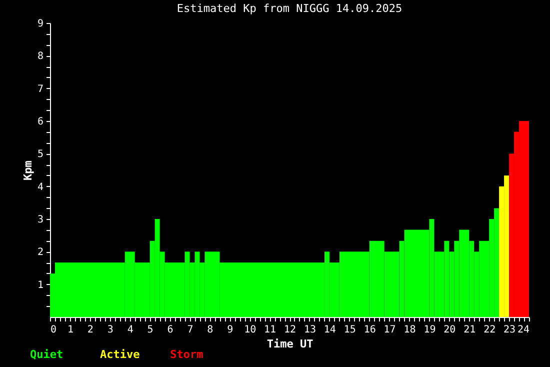  What do you see at coordinates (40, 252) in the screenshot?
I see `y-tick-label: 2` at bounding box center [40, 252].